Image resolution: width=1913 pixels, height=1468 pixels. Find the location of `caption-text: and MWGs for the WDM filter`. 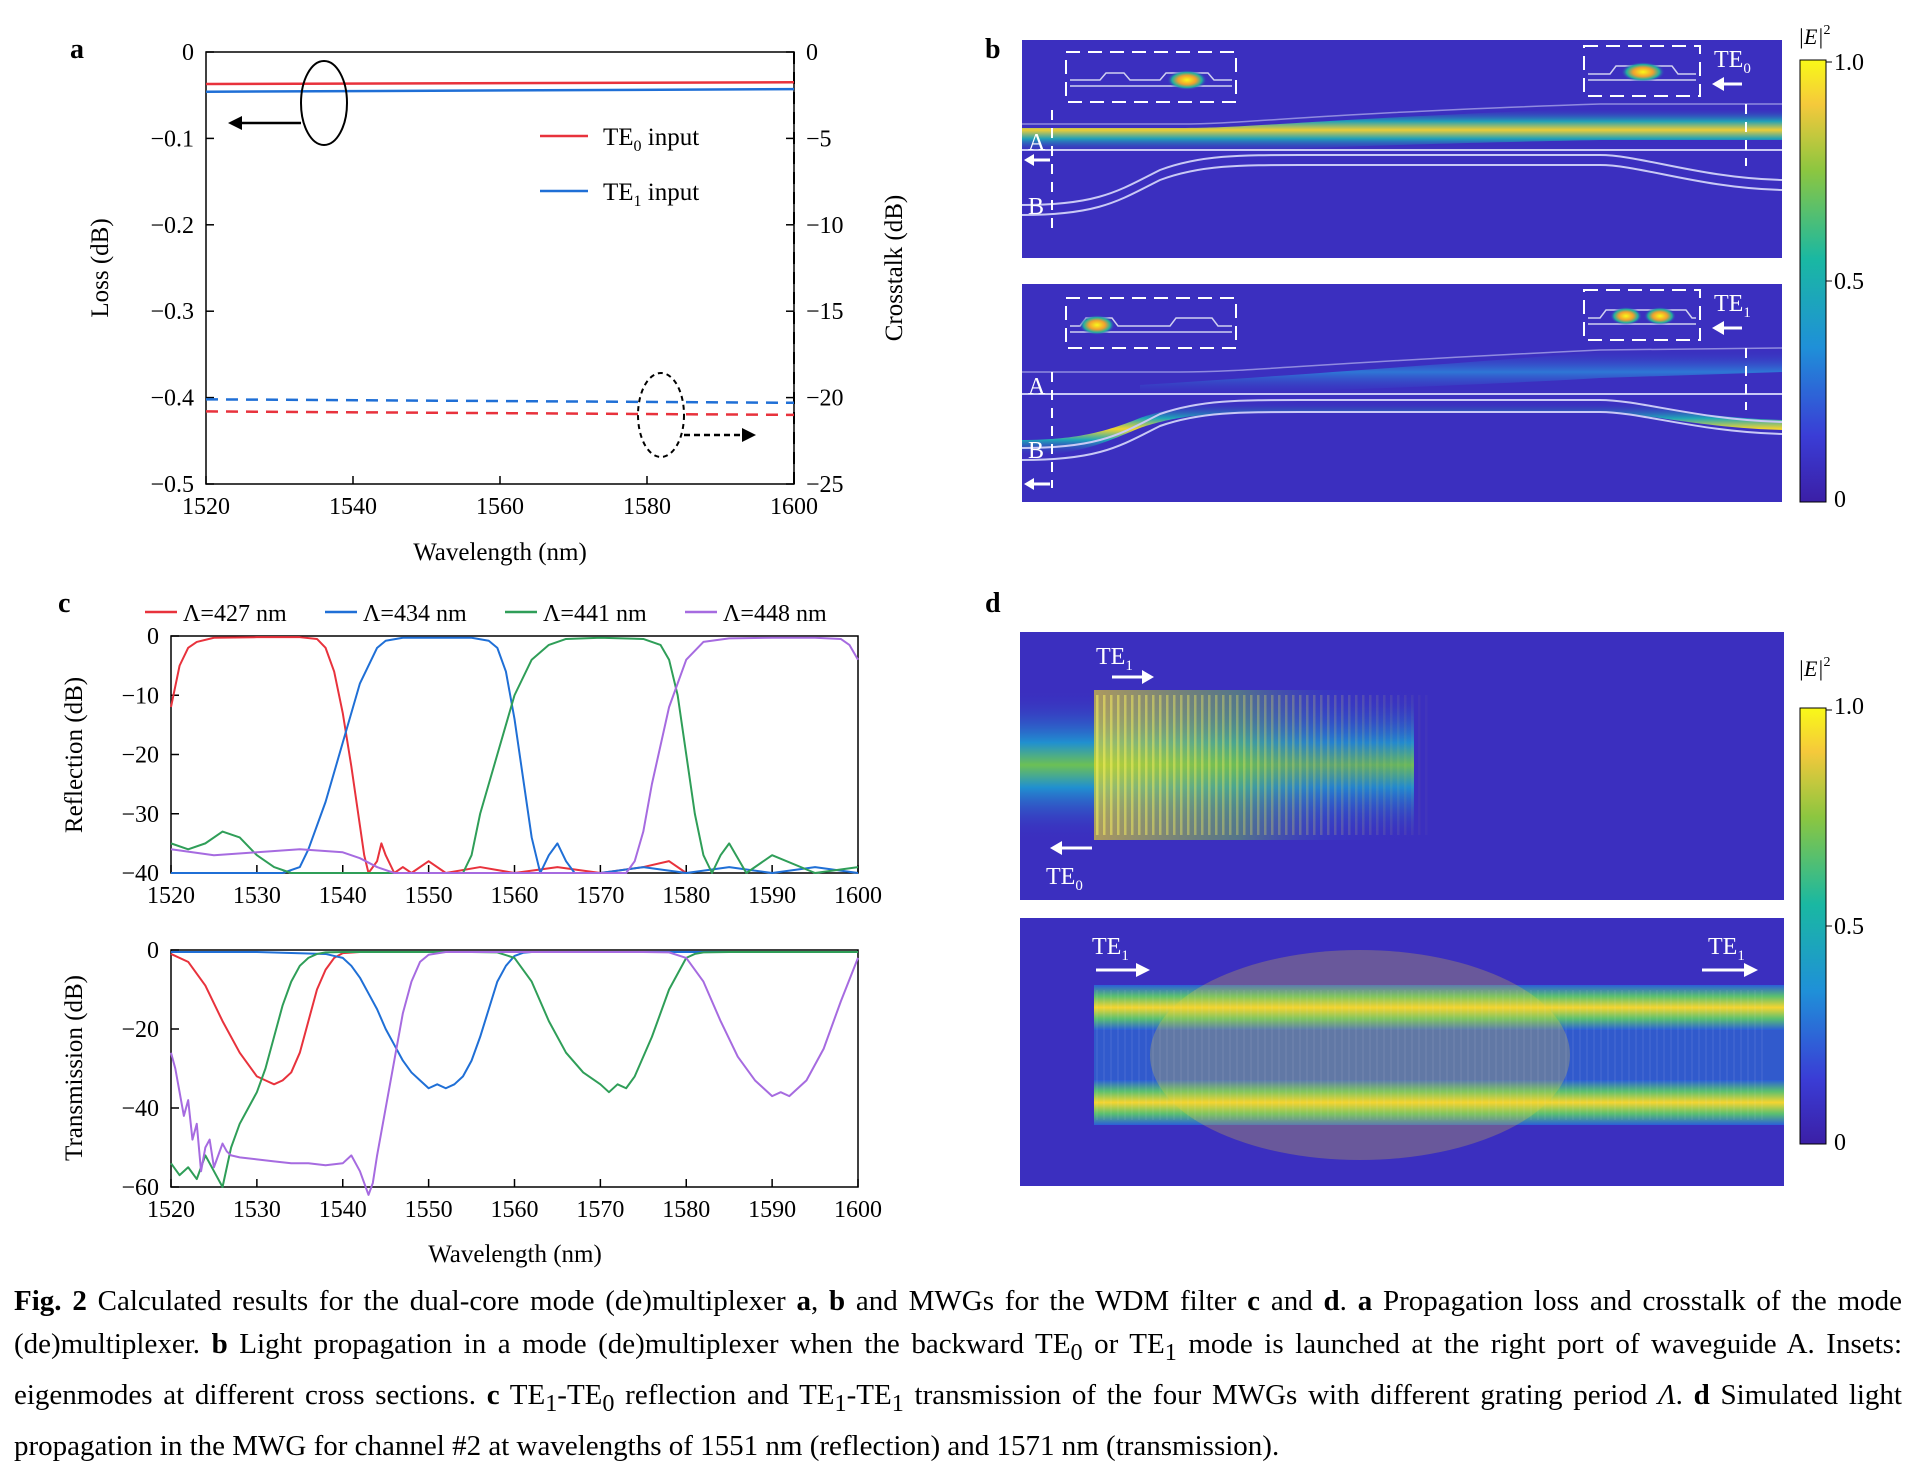

caption-text: and MWGs for the WDM filter is located at coordinates (1046, 1301).